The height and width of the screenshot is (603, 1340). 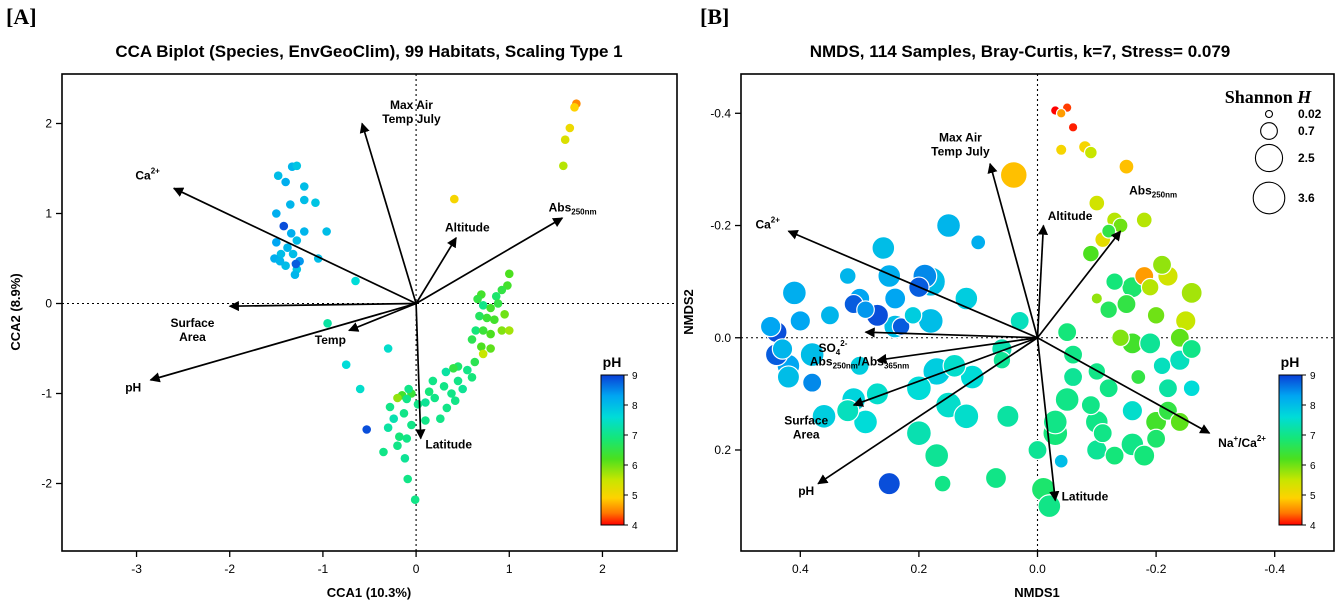 What do you see at coordinates (21, 16) in the screenshot?
I see `panel-a-letter: [A]` at bounding box center [21, 16].